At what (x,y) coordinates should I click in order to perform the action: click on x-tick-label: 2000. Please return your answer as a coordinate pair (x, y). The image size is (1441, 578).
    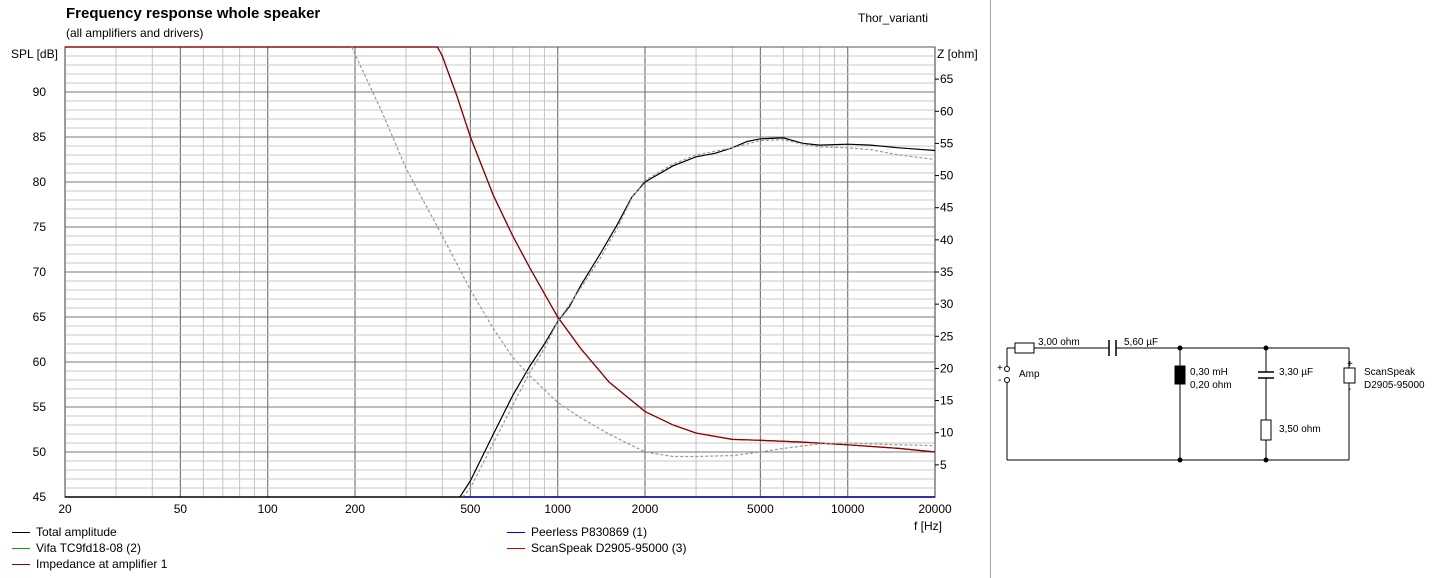
    Looking at the image, I should click on (645, 509).